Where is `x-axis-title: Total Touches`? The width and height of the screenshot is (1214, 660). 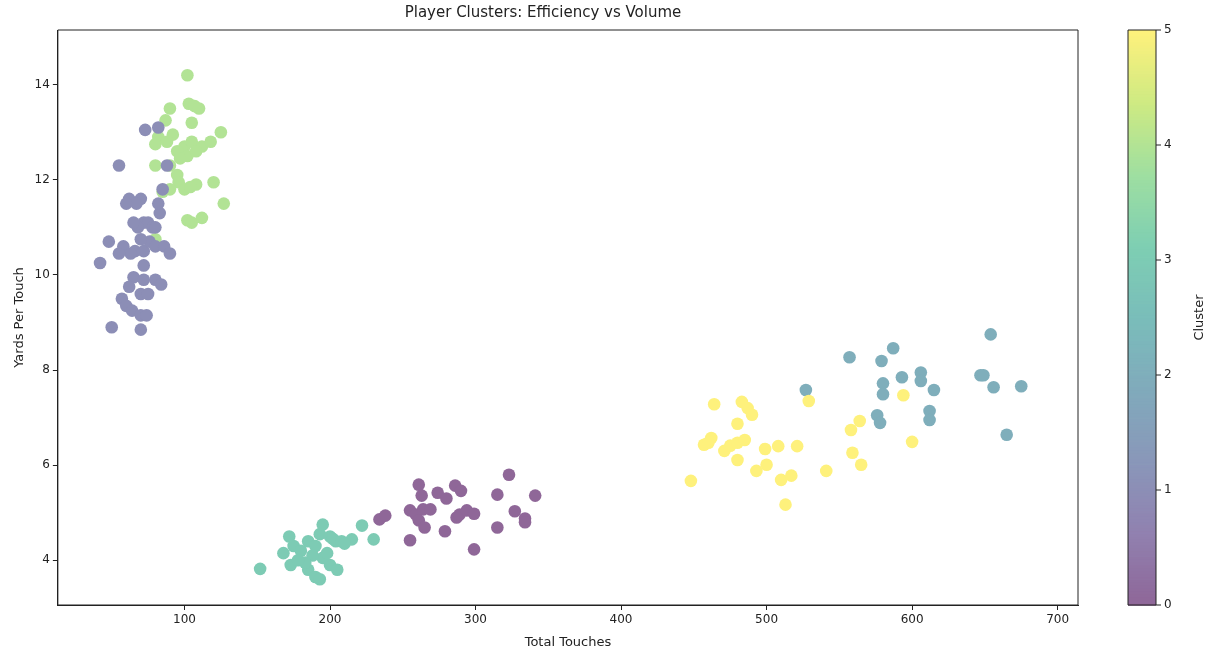
x-axis-title: Total Touches is located at coordinates (567, 641).